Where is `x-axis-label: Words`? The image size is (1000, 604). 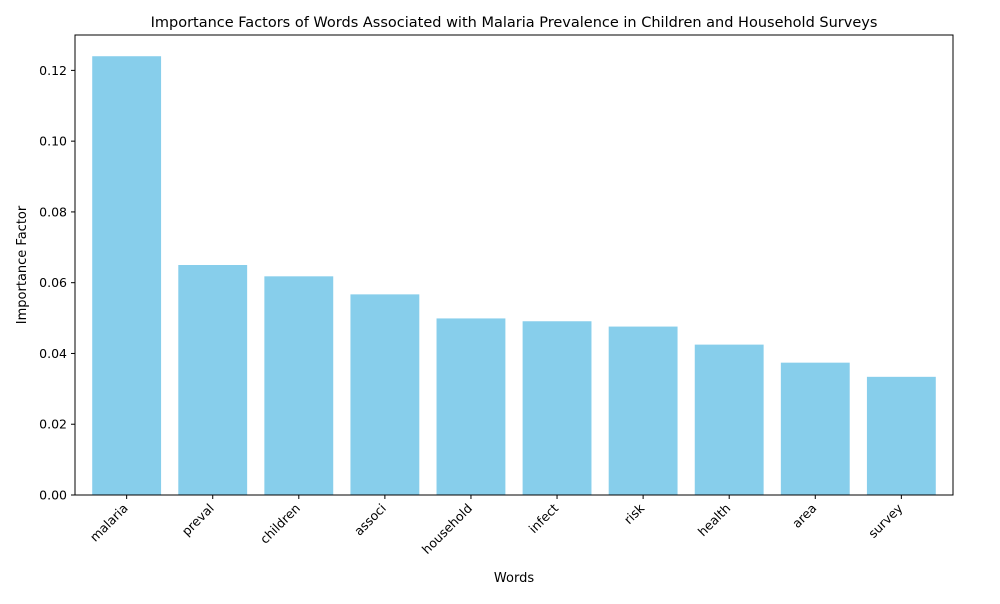
x-axis-label: Words is located at coordinates (514, 578).